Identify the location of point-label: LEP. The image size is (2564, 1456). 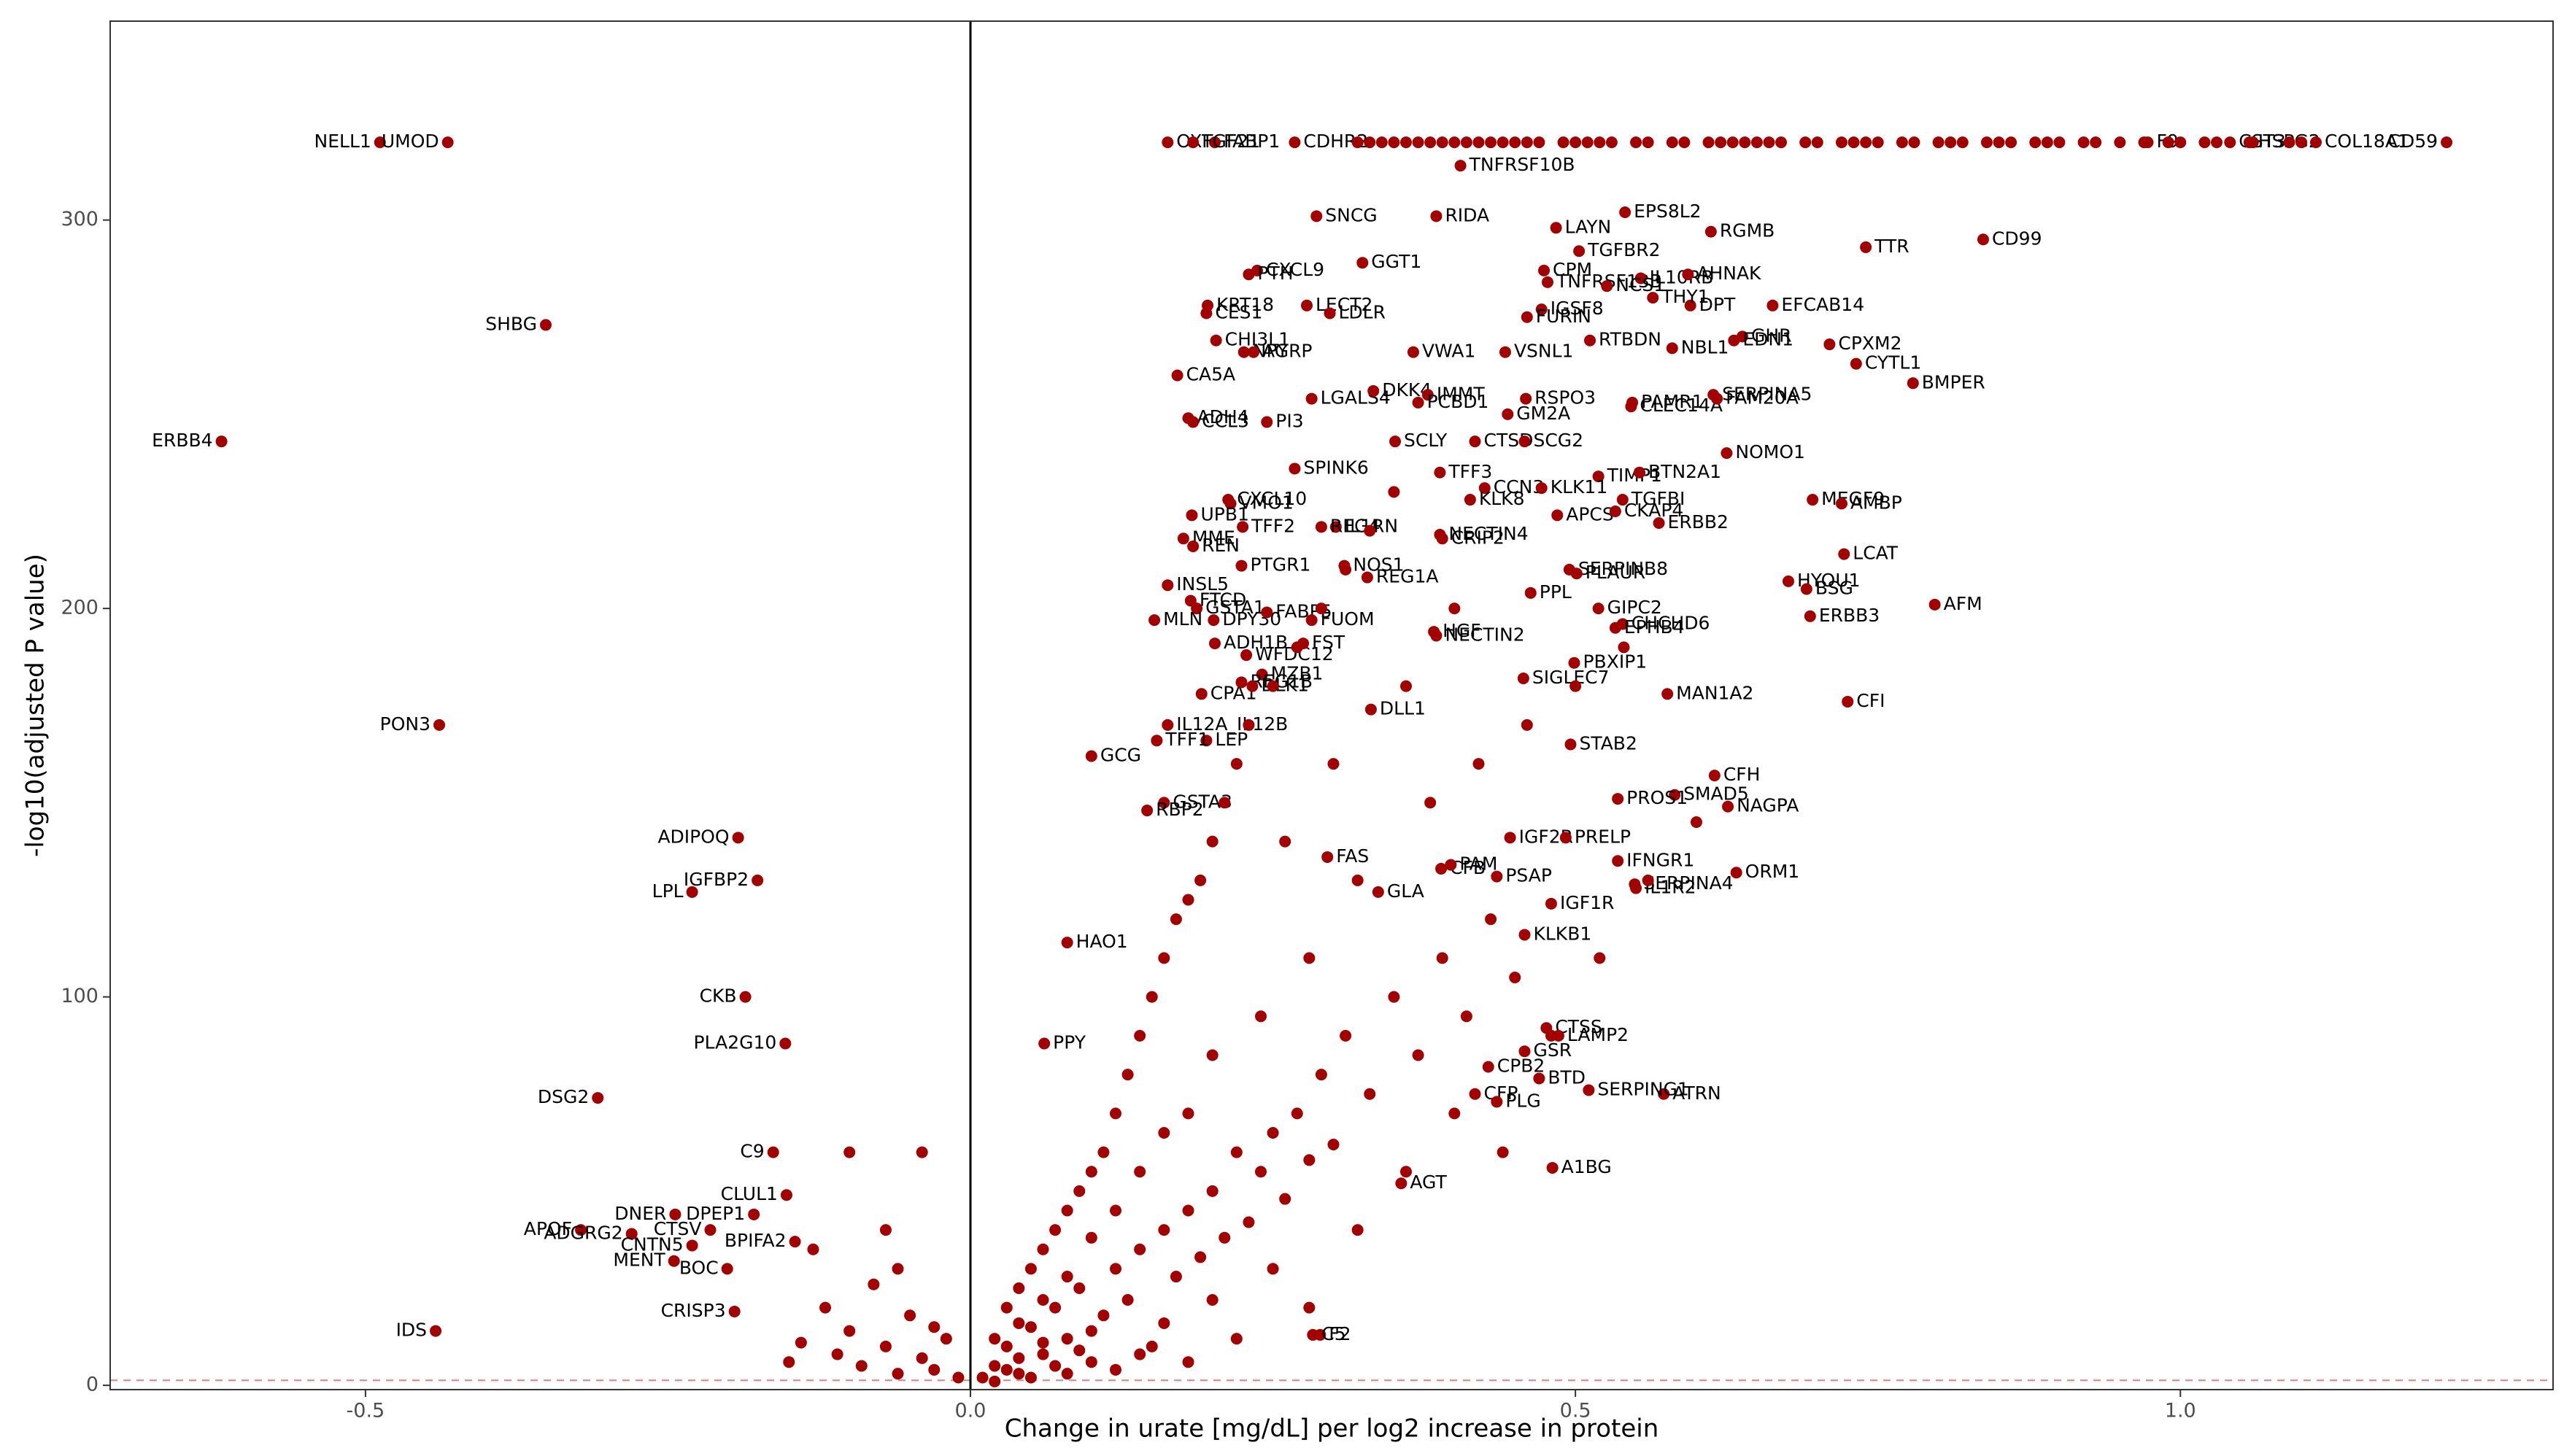
(1231, 739).